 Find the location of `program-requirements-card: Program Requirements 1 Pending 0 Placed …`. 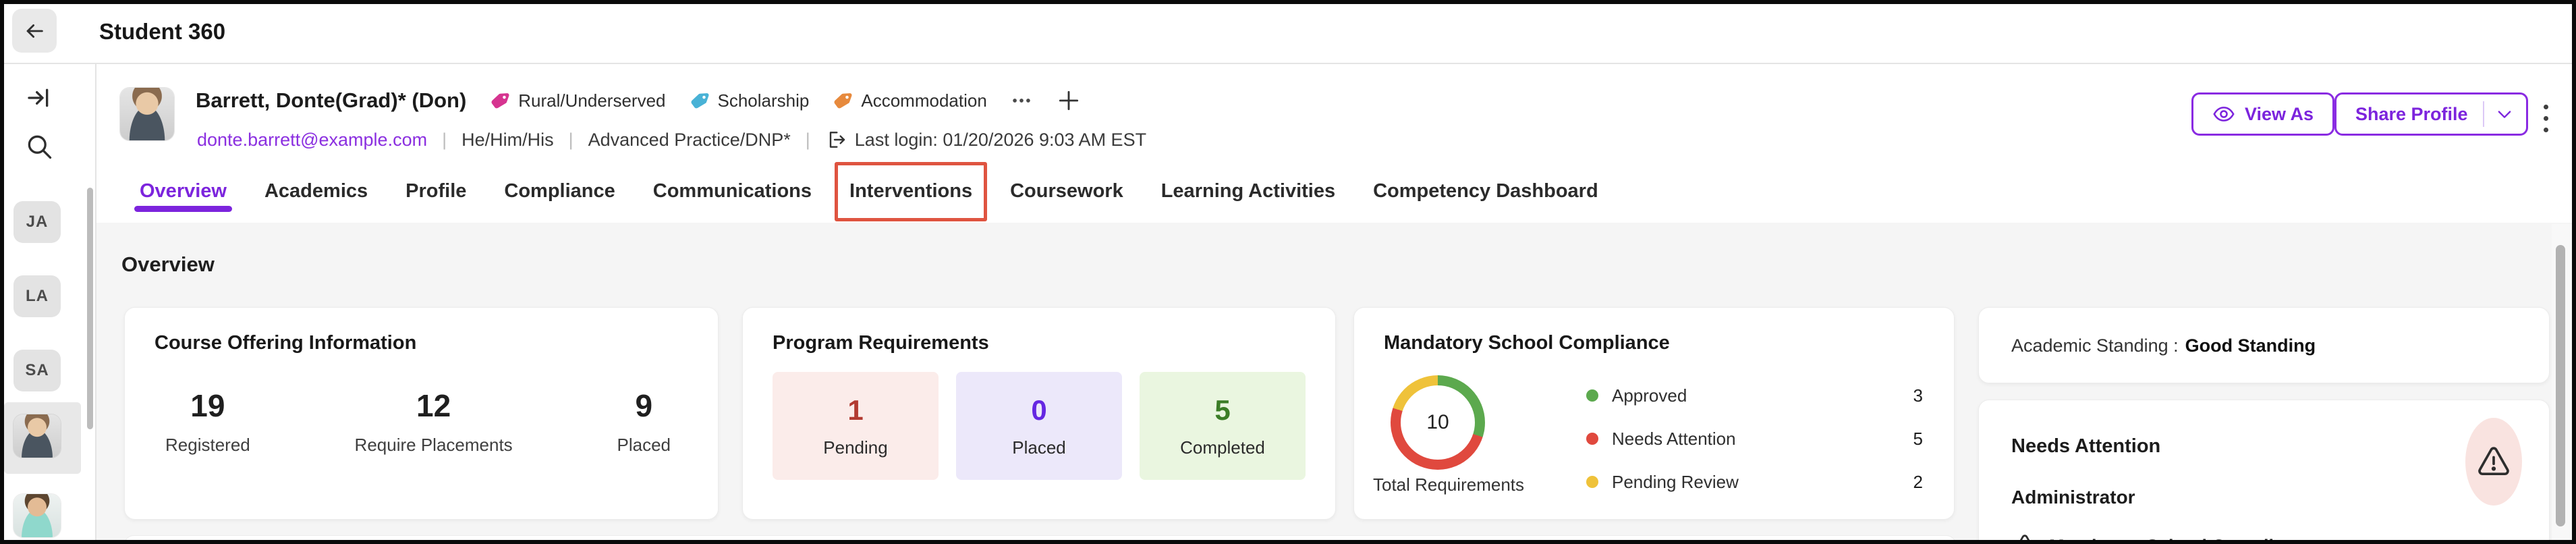

program-requirements-card: Program Requirements 1 Pending 0 Placed … is located at coordinates (1039, 414).